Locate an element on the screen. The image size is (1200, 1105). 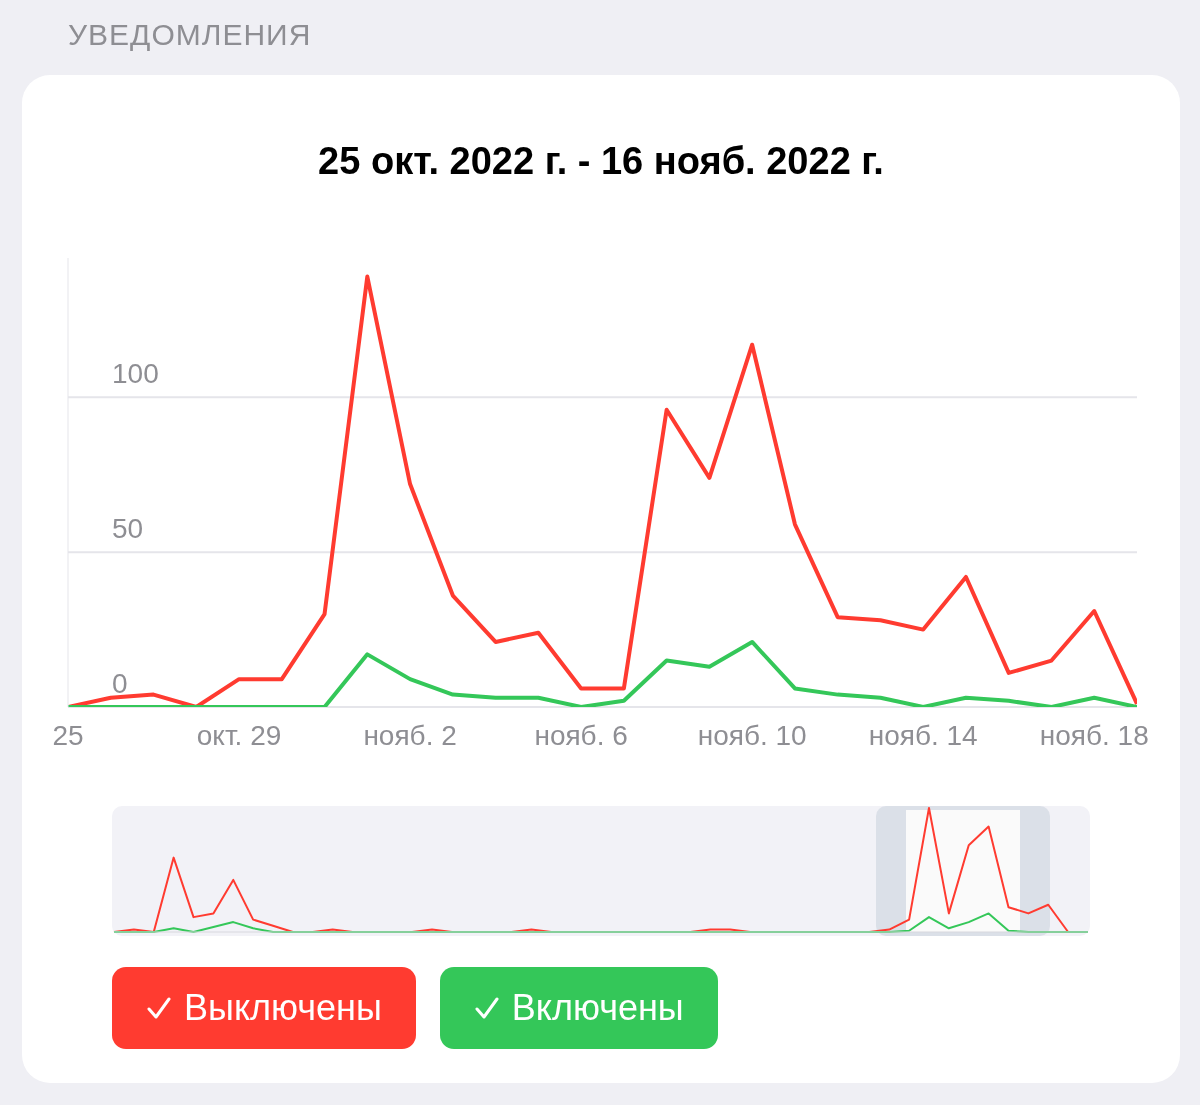
text: Включены is located at coordinates (597, 1008).